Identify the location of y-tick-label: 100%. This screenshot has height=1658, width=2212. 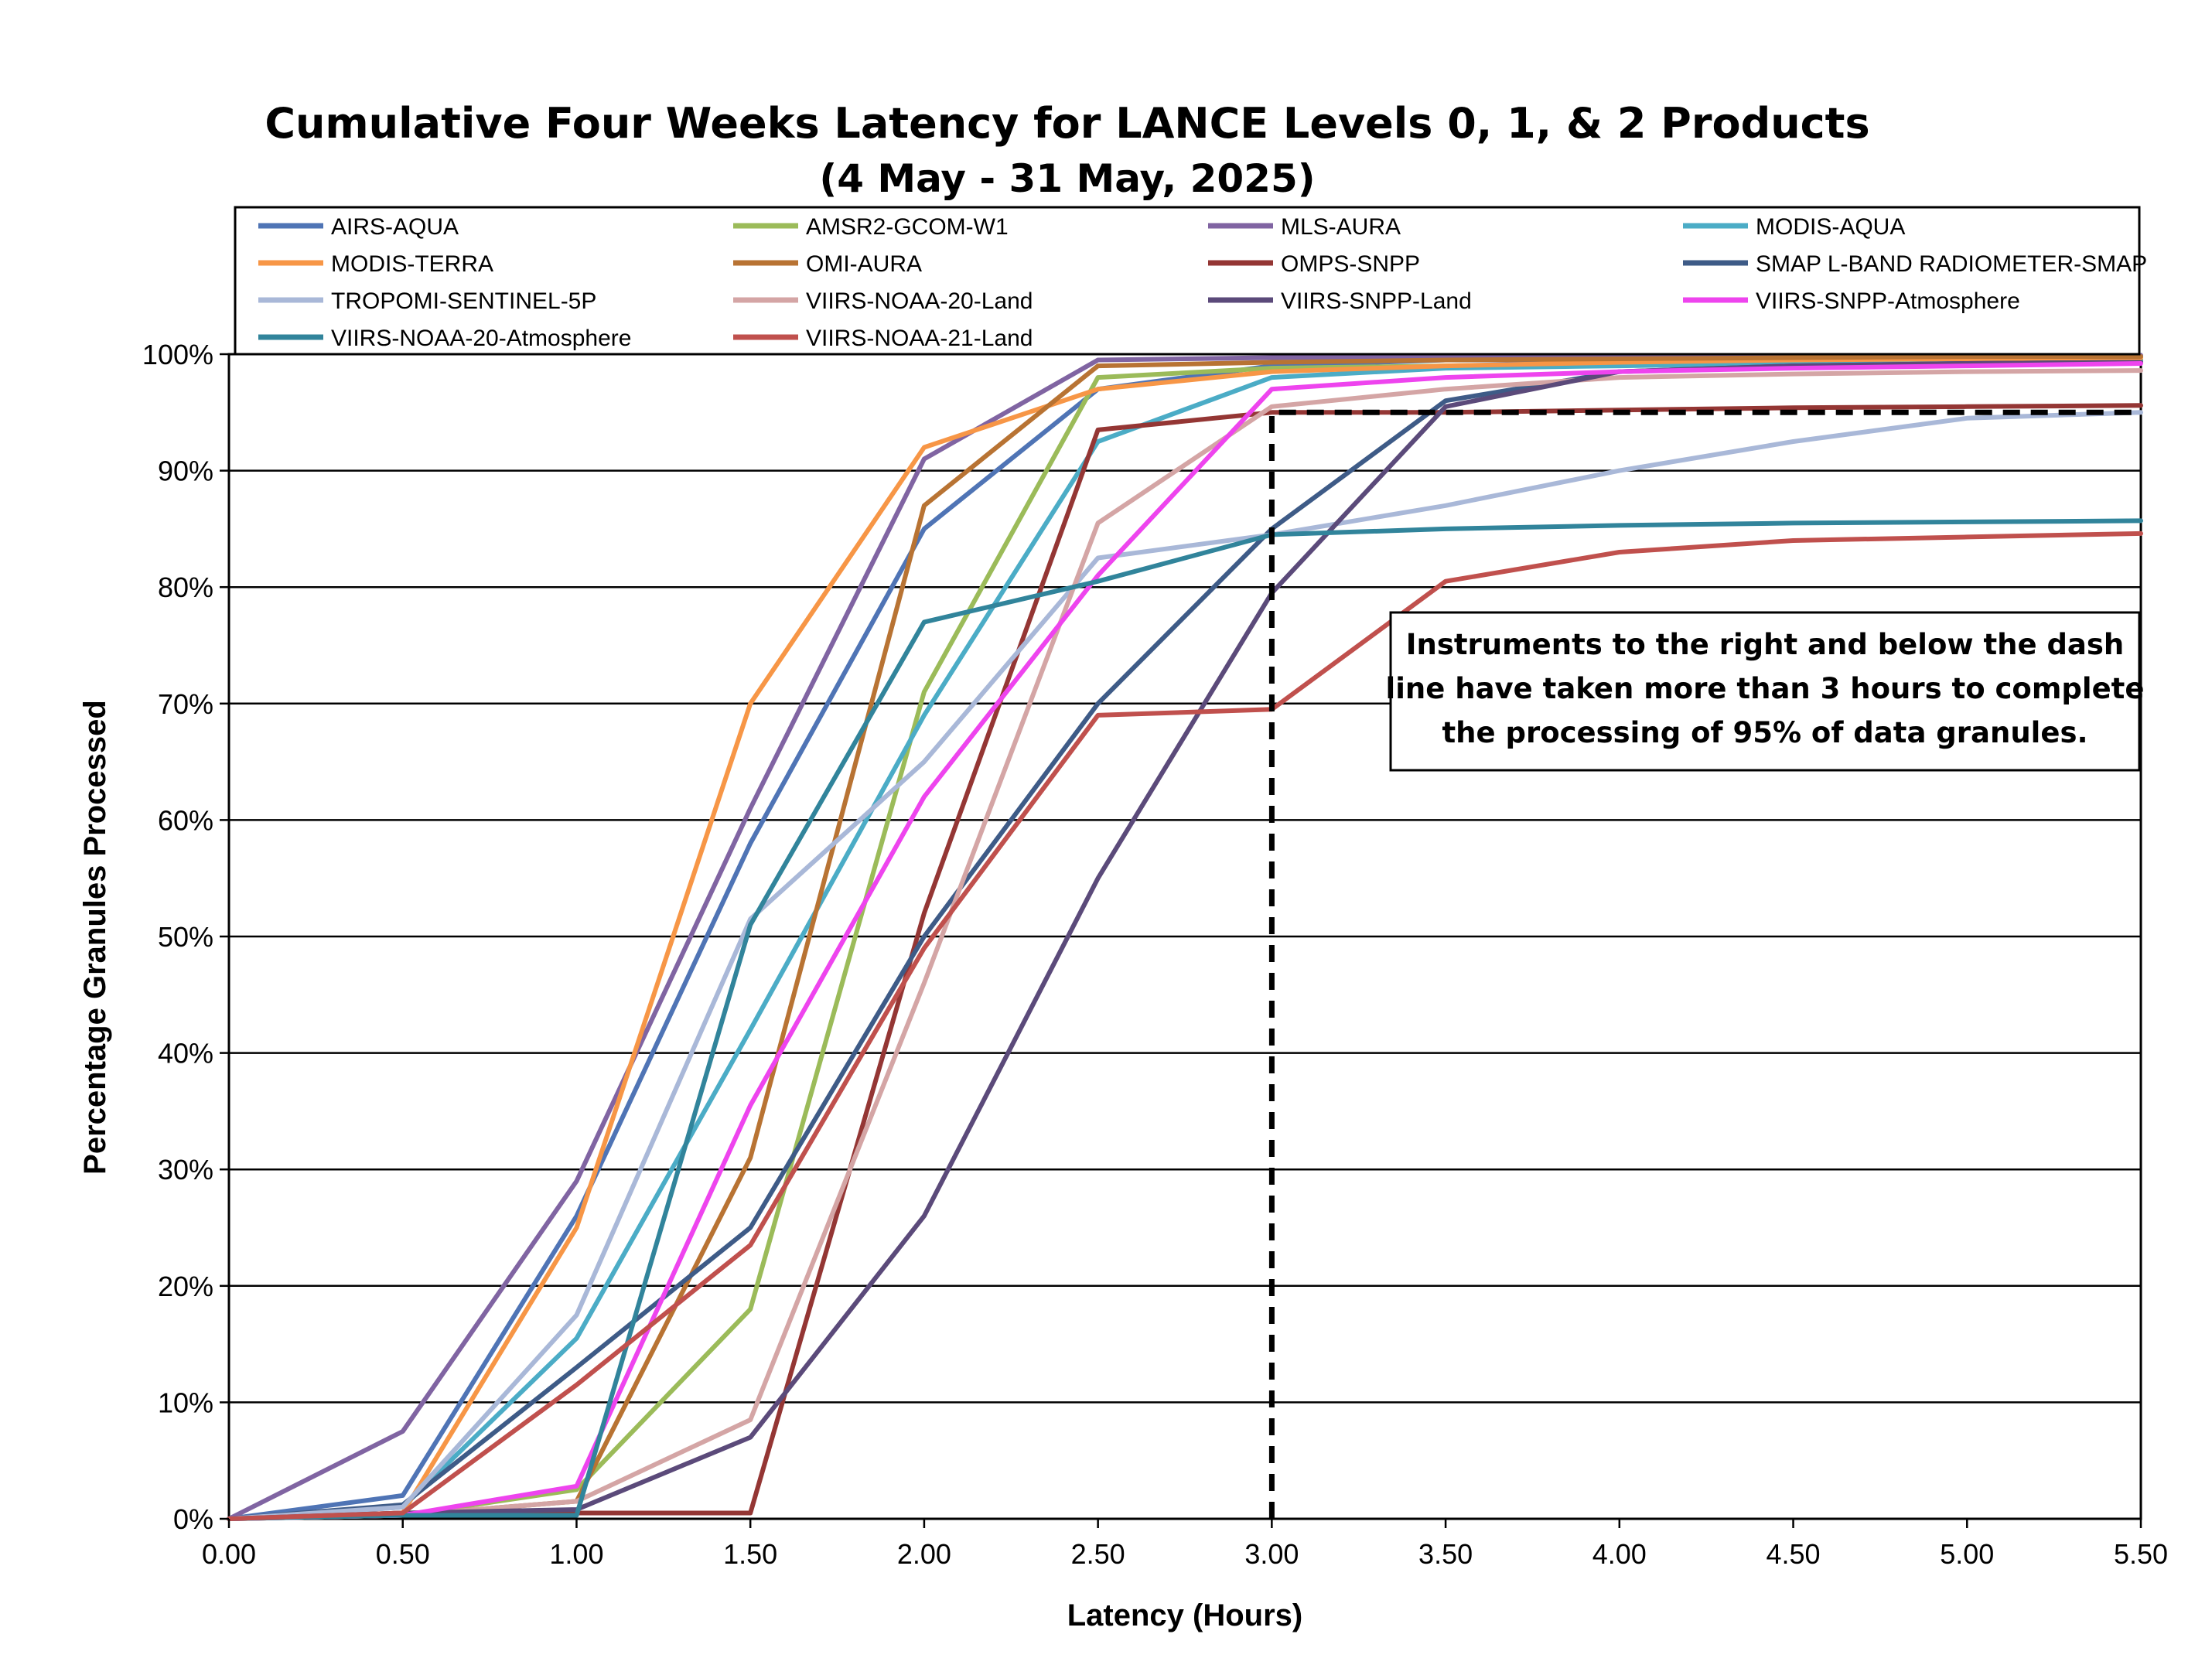
(177, 354).